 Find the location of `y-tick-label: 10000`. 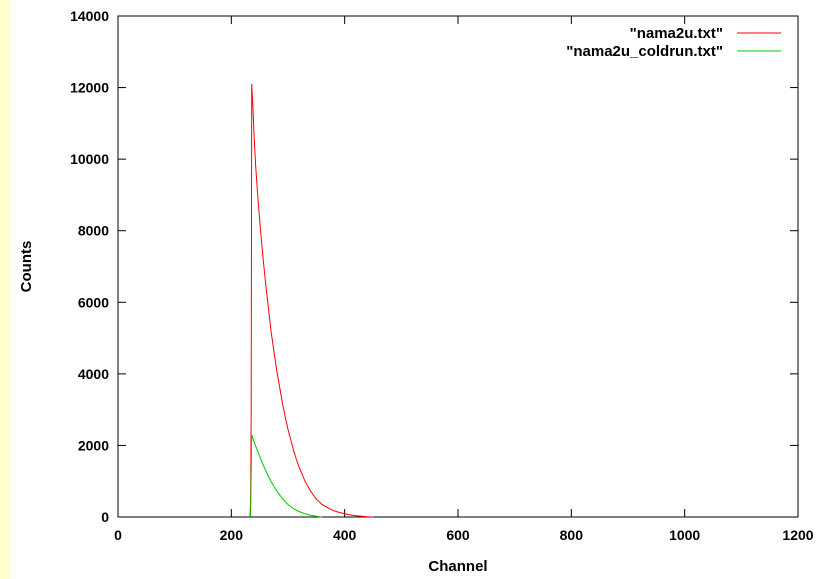

y-tick-label: 10000 is located at coordinates (89, 159).